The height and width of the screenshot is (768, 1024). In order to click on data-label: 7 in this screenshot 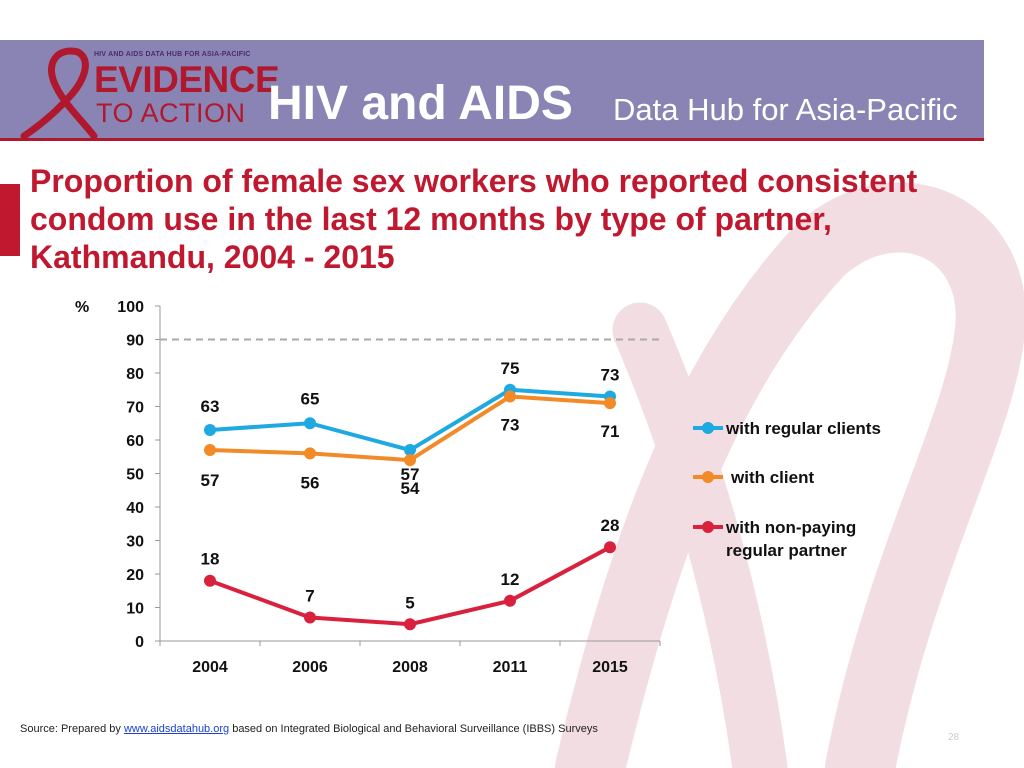, I will do `click(309, 596)`.